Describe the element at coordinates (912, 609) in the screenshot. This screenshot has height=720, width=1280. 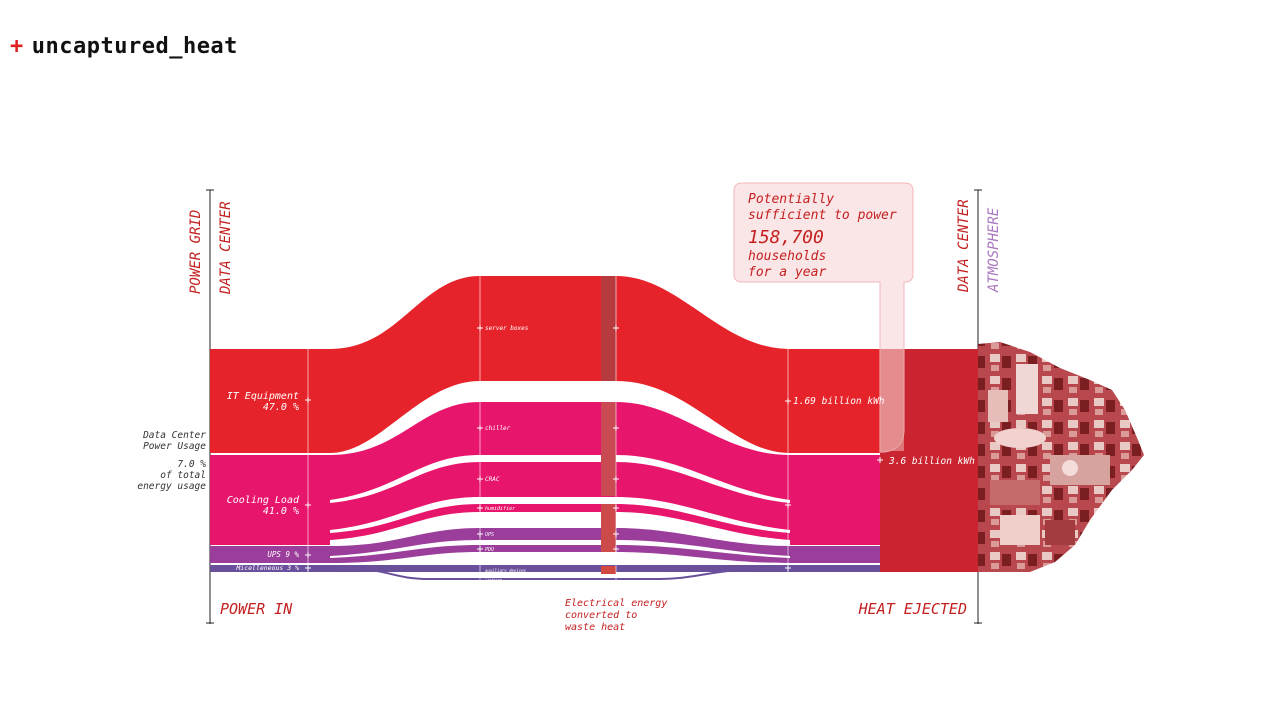
I see `axis-label-heat-ejected: HEAT EJECTED` at that location.